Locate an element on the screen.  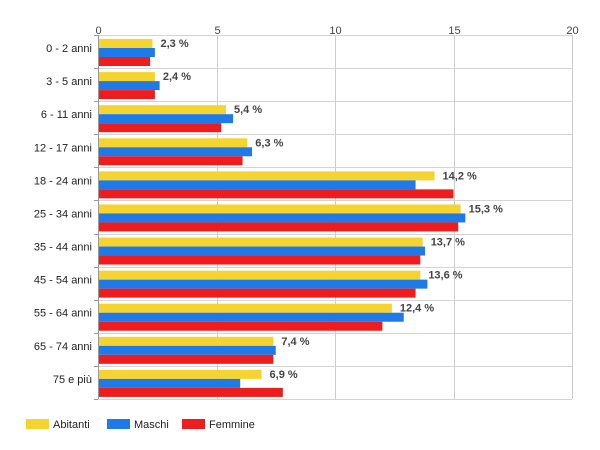
x-tick-label: 20 is located at coordinates (572, 31).